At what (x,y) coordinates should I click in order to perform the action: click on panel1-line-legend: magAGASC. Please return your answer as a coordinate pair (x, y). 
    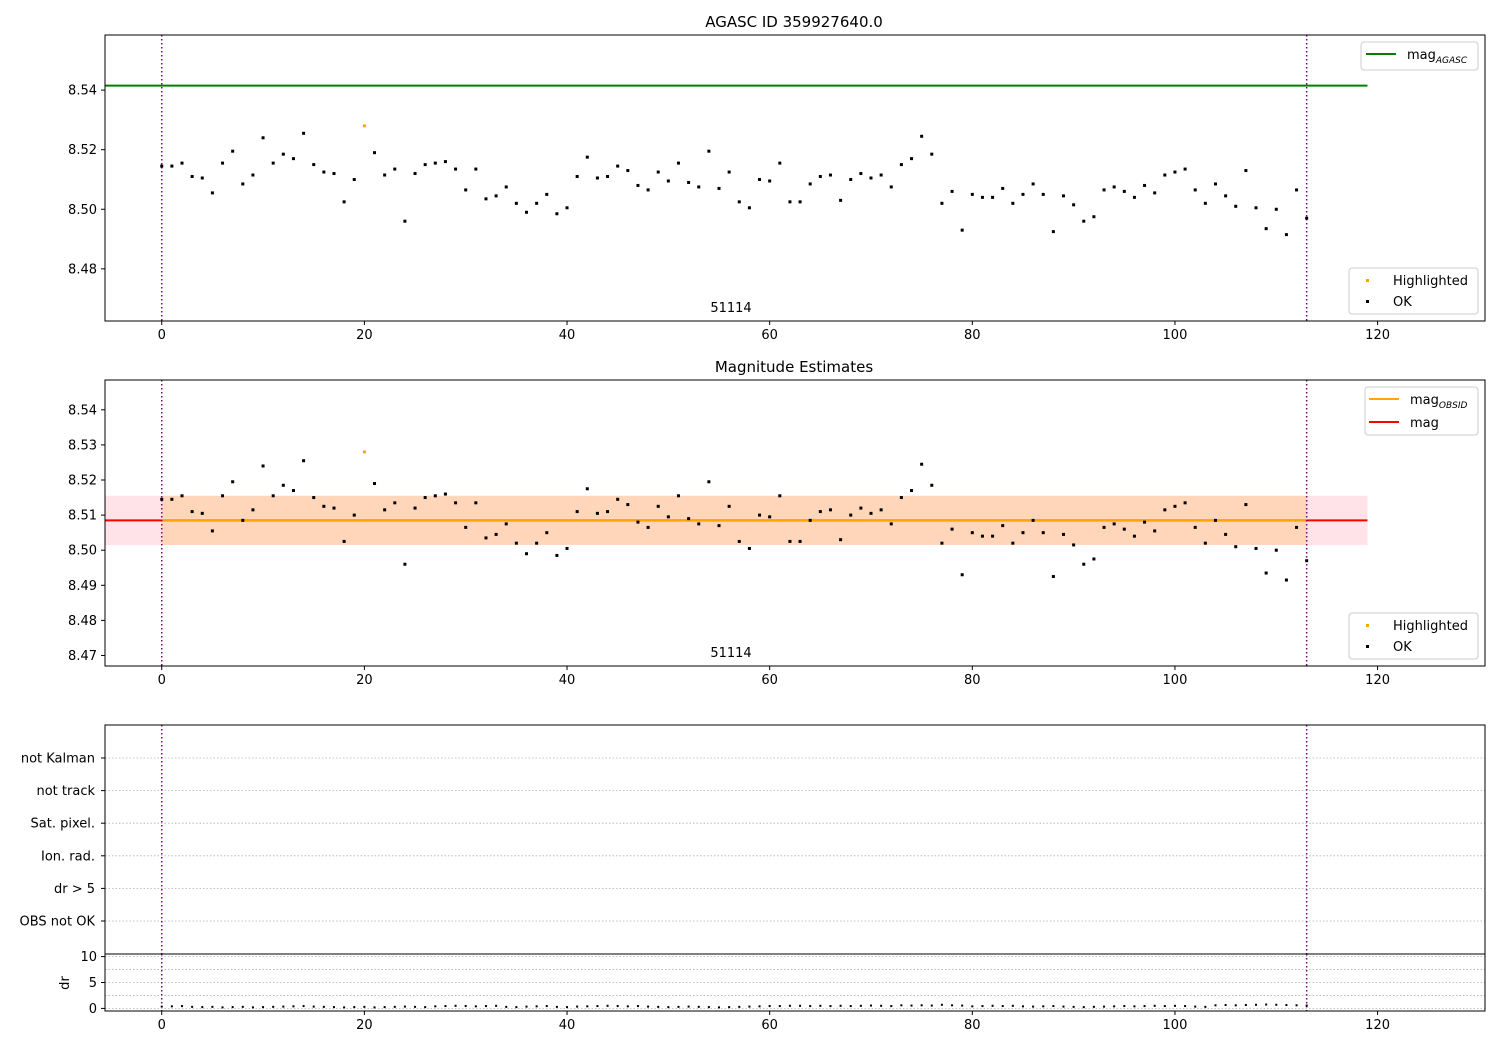
    Looking at the image, I should click on (1419, 56).